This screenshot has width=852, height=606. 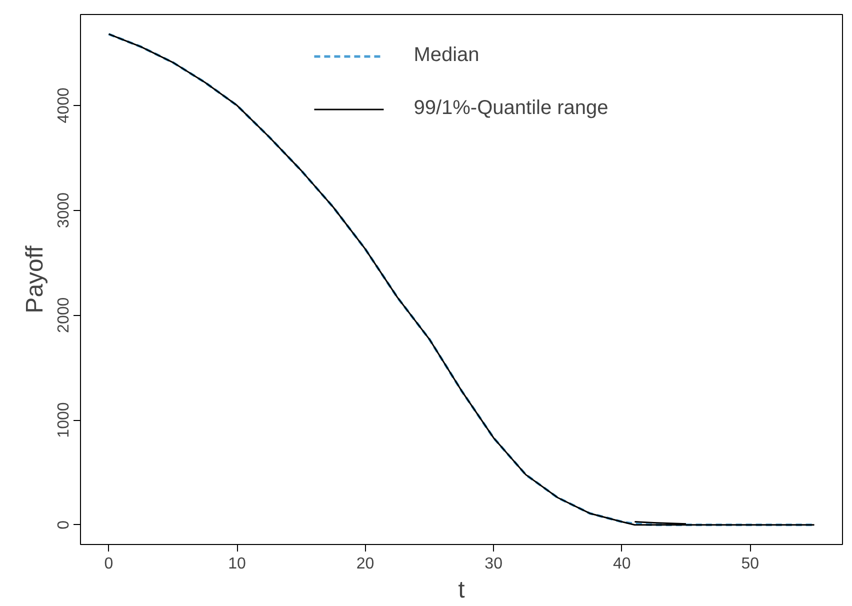 I want to click on legend-label: Median, so click(x=447, y=55).